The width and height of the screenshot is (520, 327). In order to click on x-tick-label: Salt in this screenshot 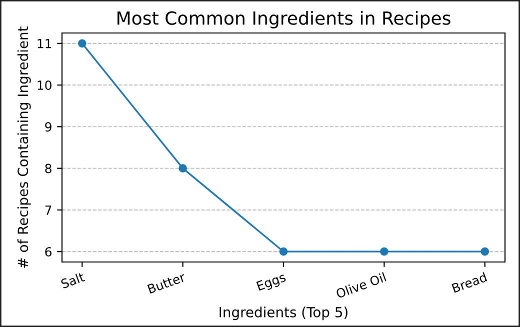, I will do `click(73, 280)`.